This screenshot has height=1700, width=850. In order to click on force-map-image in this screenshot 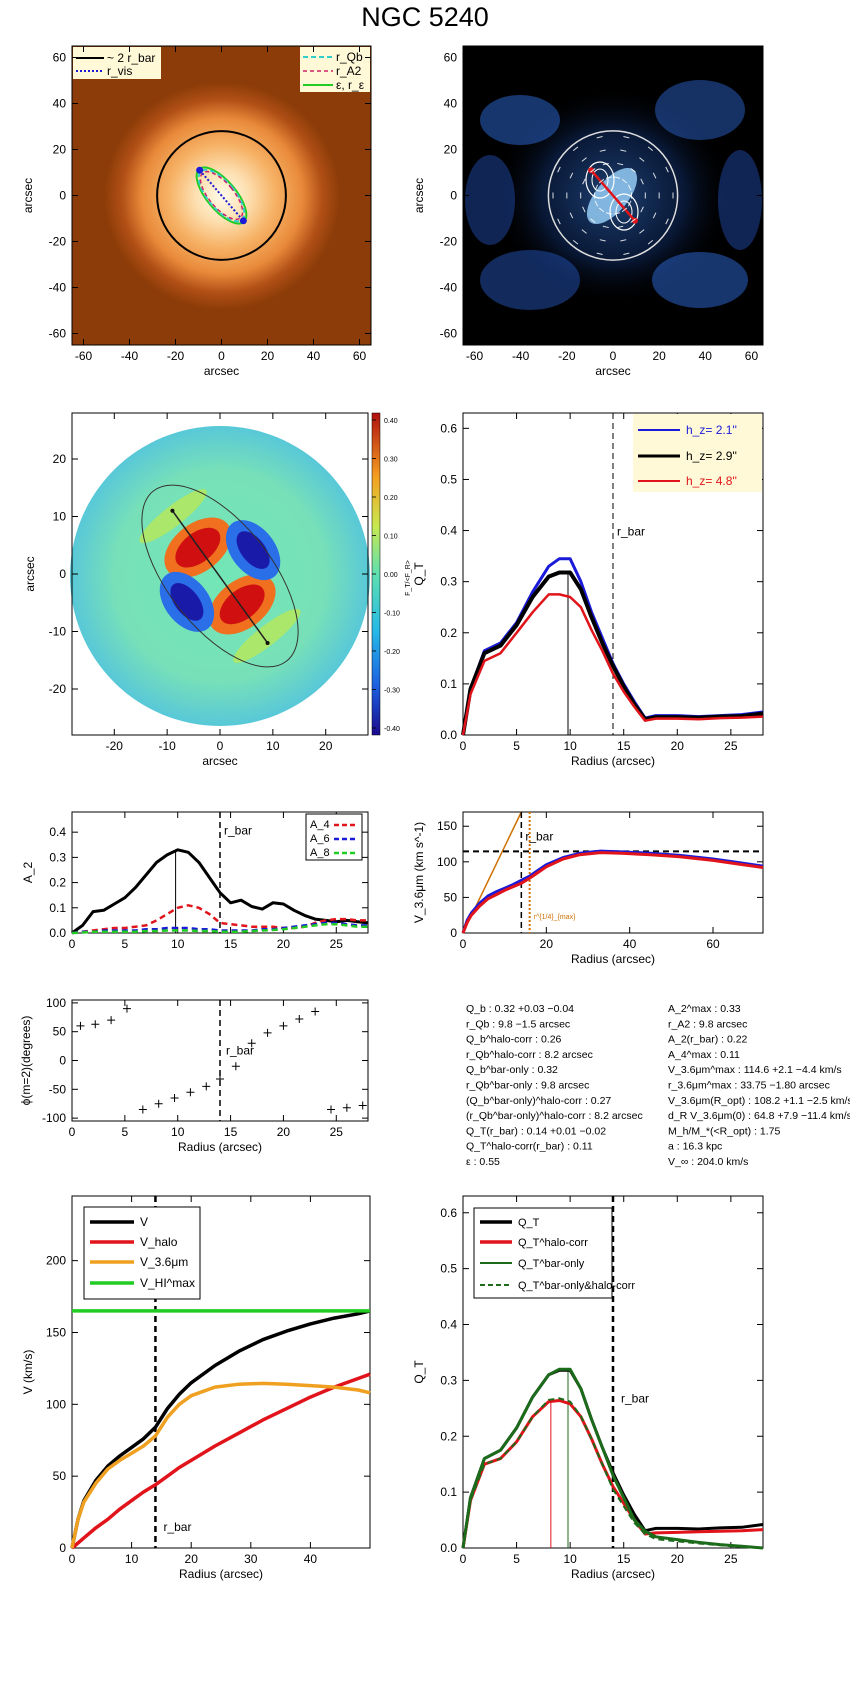, I will do `click(613, 195)`.